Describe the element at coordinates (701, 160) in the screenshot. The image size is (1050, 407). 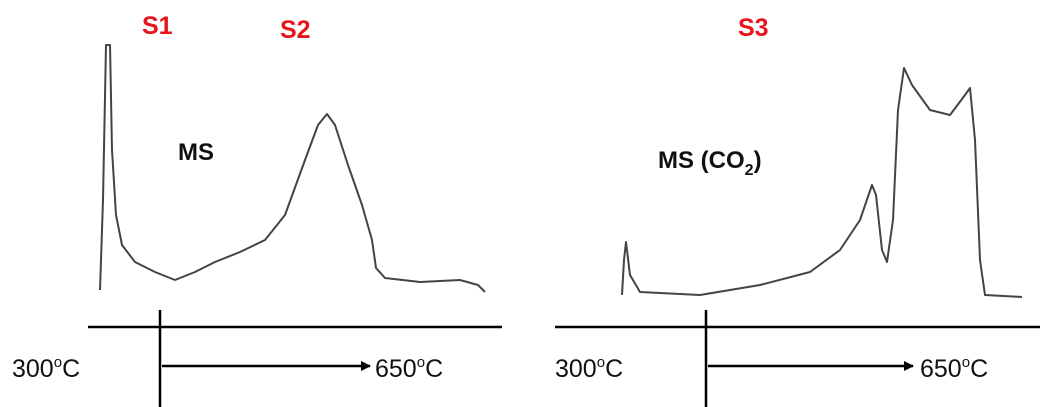
I see `signal-text: MS (CO` at that location.